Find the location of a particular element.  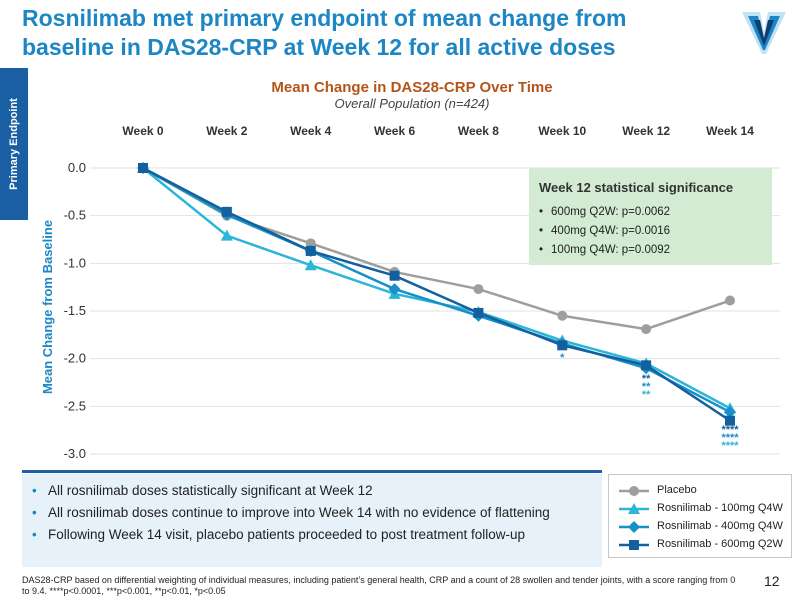

legend-label: Rosnilimab - 600mg Q2W is located at coordinates (720, 544).